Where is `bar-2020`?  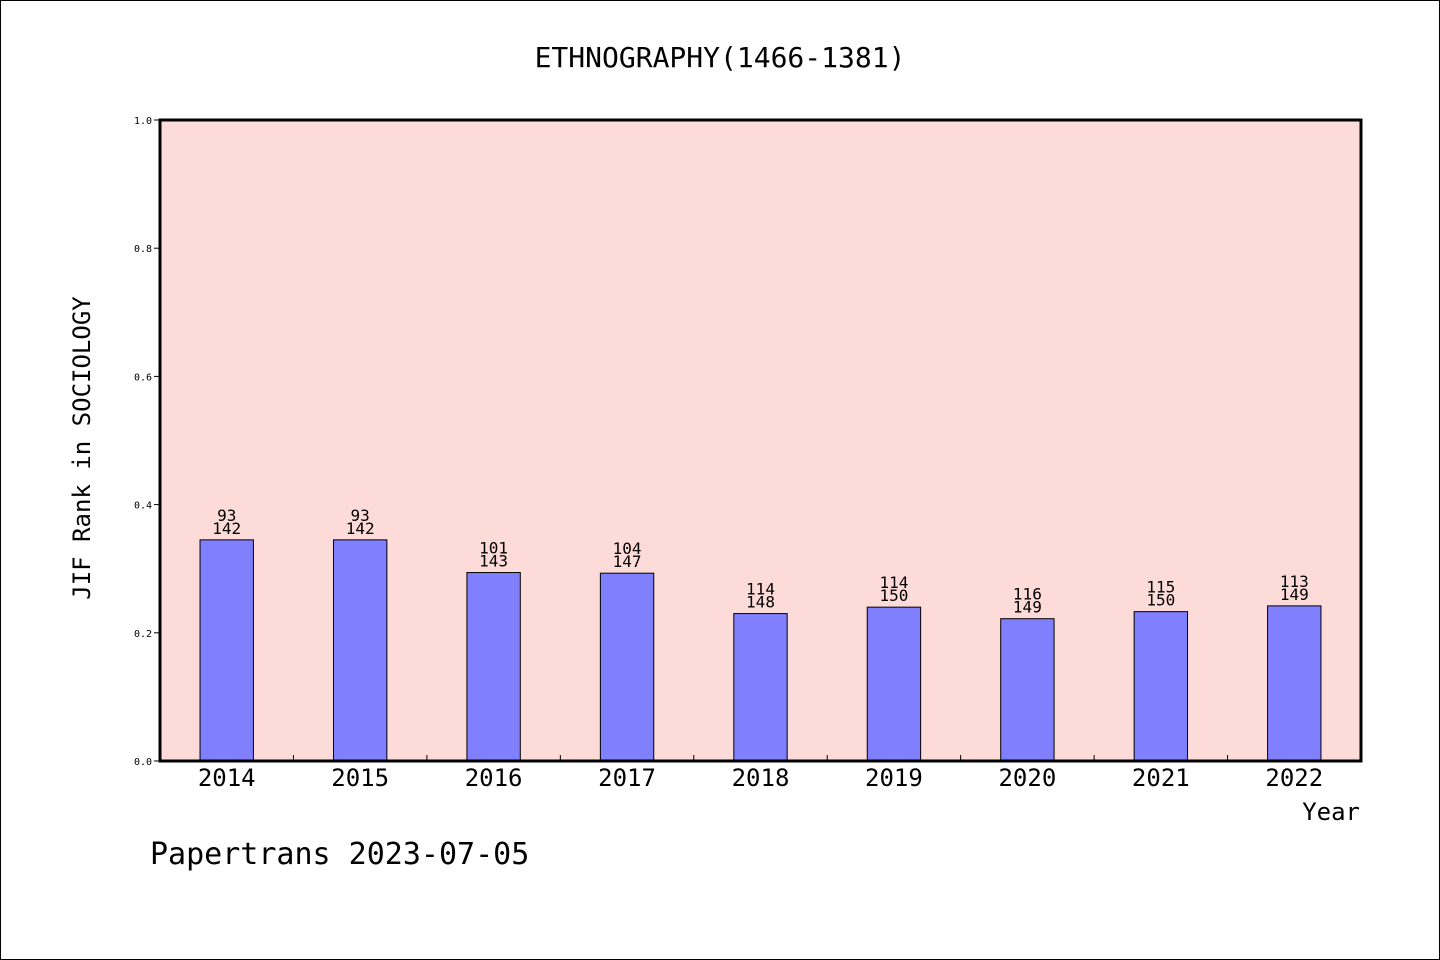
bar-2020 is located at coordinates (1027, 690).